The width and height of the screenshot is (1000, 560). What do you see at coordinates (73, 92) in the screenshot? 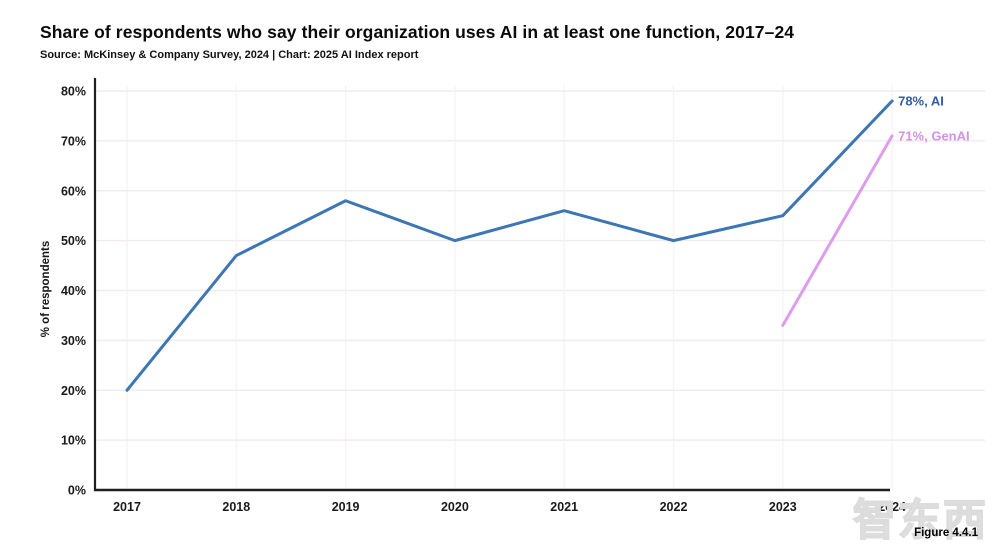
I see `y-tick-label: 80%` at bounding box center [73, 92].